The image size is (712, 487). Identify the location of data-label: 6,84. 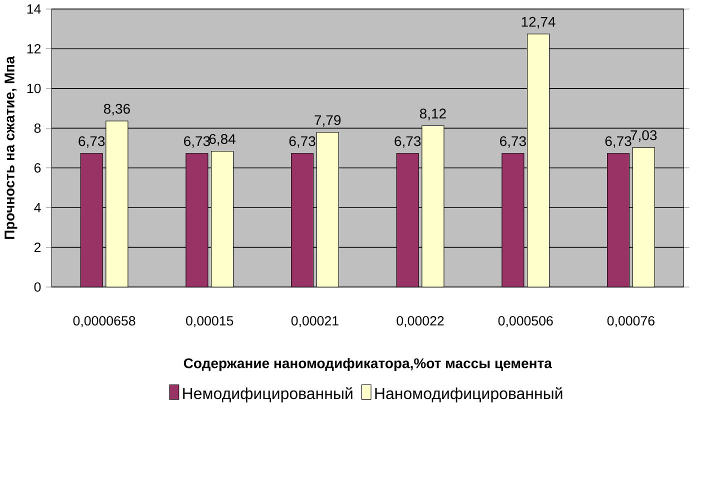
(222, 140).